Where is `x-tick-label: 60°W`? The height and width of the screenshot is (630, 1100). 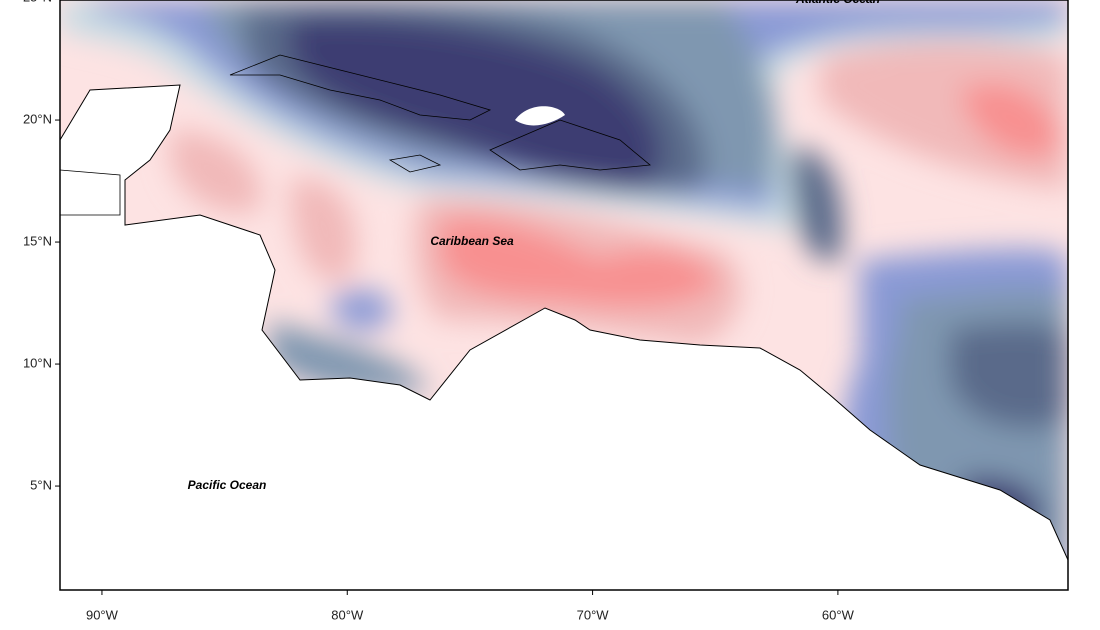 x-tick-label: 60°W is located at coordinates (838, 614).